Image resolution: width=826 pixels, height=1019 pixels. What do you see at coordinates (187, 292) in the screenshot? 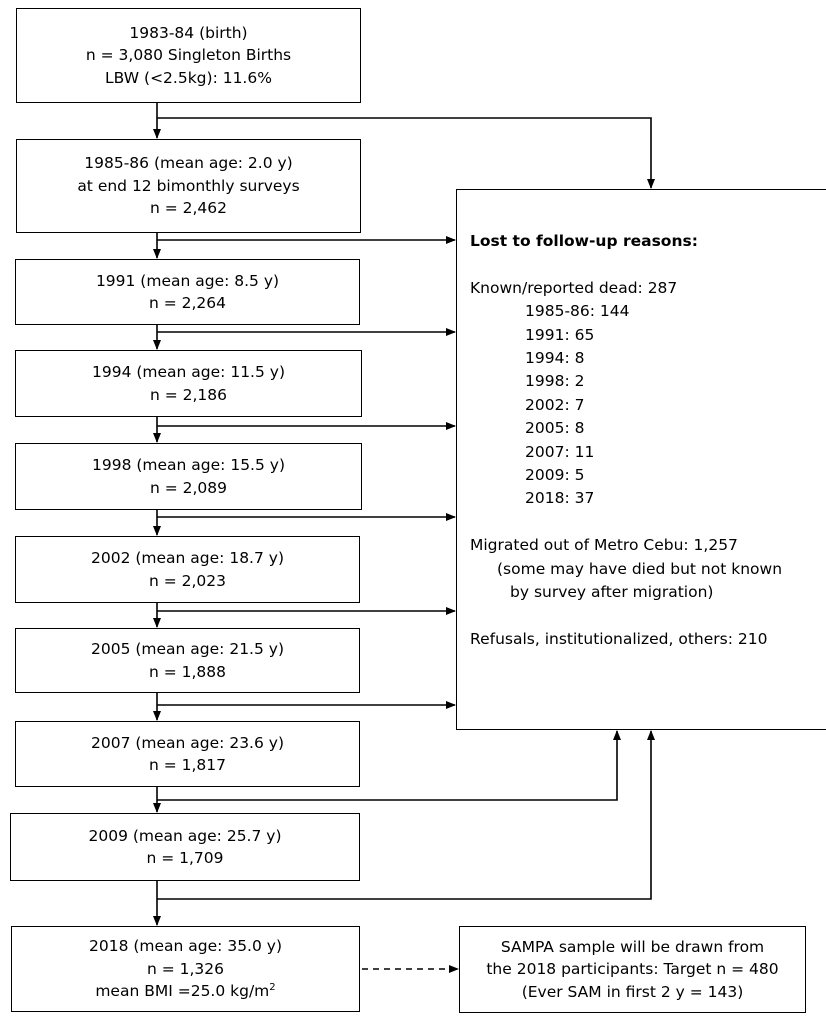
I see `stage-box-1991: 1991 (mean age: 8.5 y) n = 2,264` at bounding box center [187, 292].